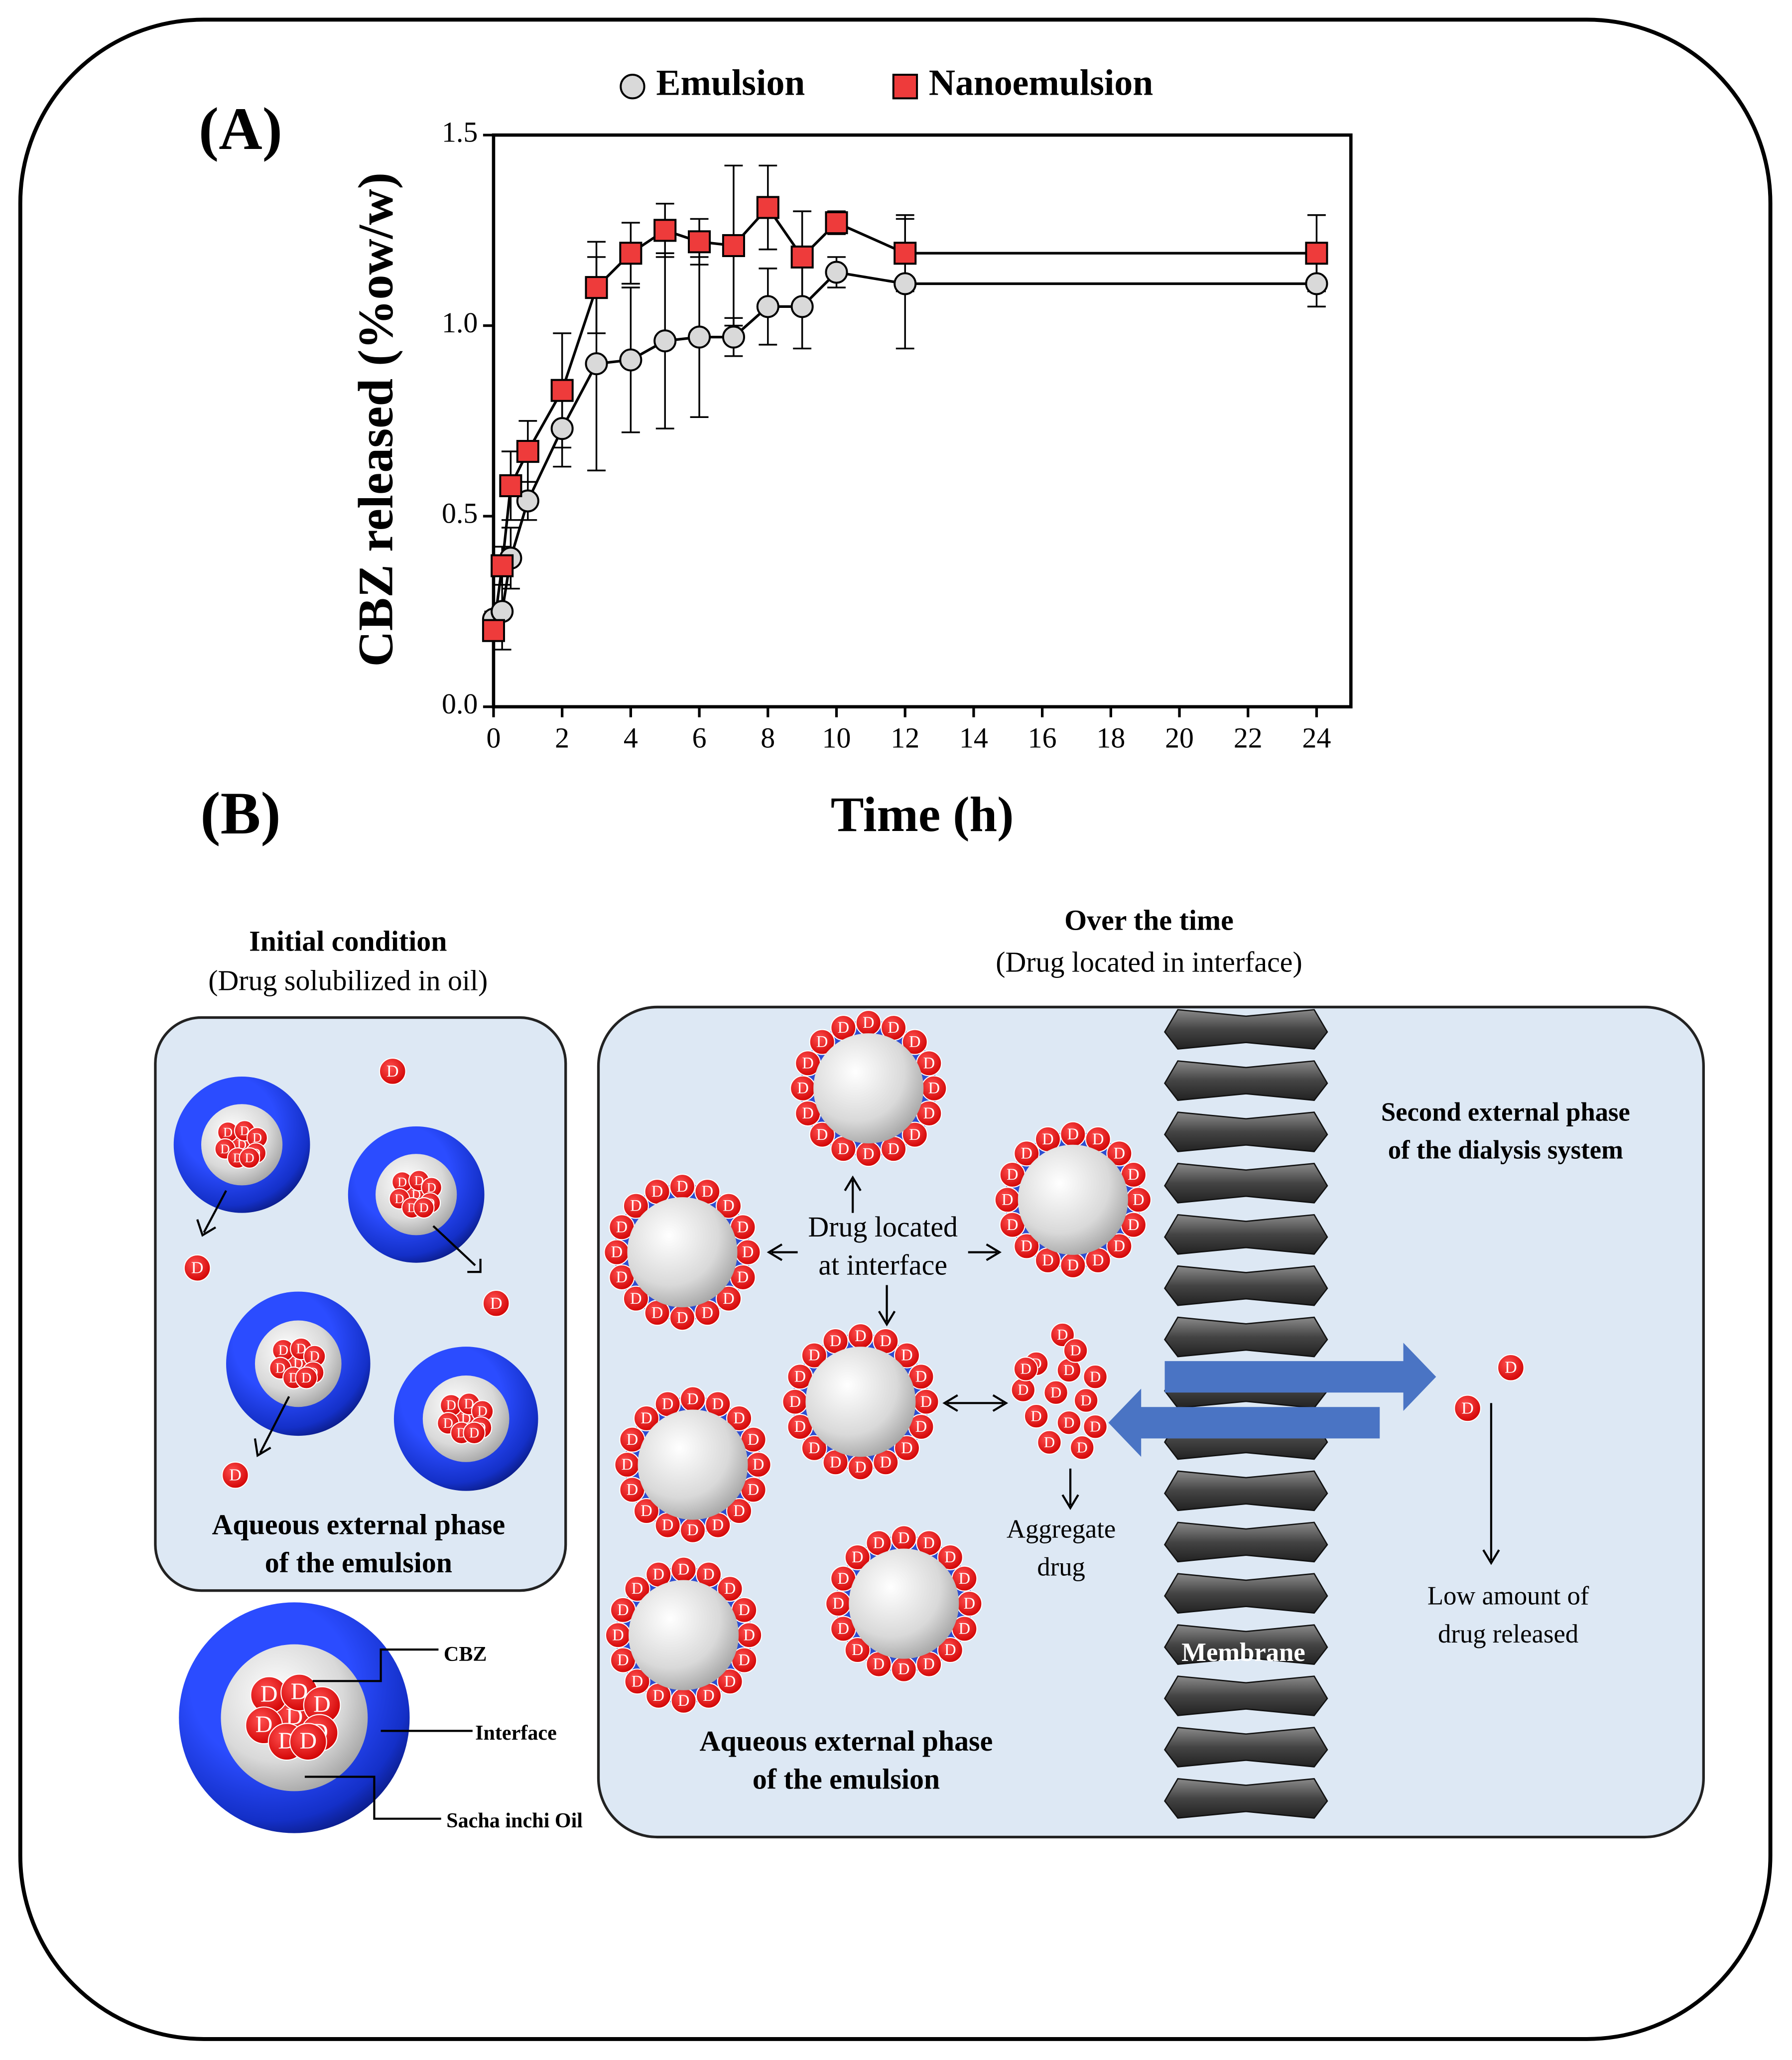 This screenshot has height=2060, width=1792. Describe the element at coordinates (1110, 737) in the screenshot. I see `x-tick-label: 18` at that location.